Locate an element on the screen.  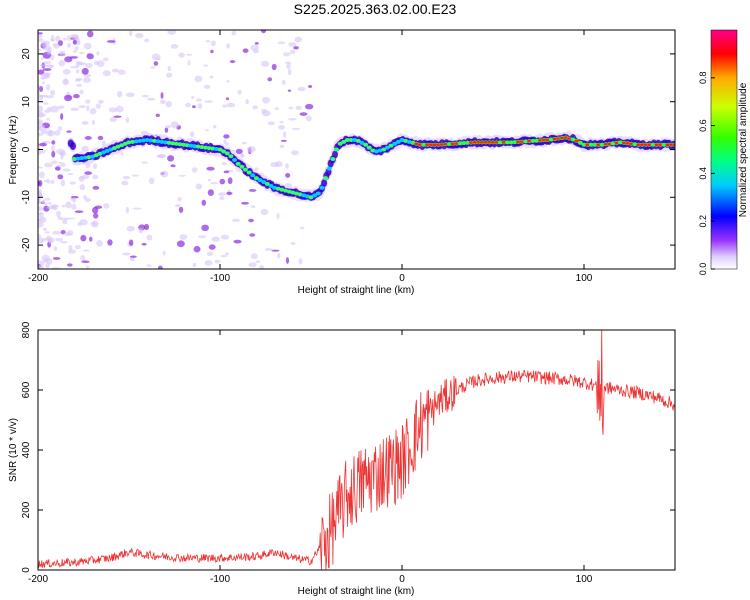
spectrogram-ylabel: Frequency (Hz) is located at coordinates (13, 150).